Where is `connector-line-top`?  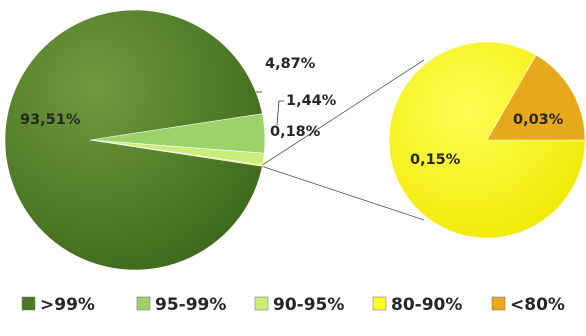
connector-line-top is located at coordinates (343, 112).